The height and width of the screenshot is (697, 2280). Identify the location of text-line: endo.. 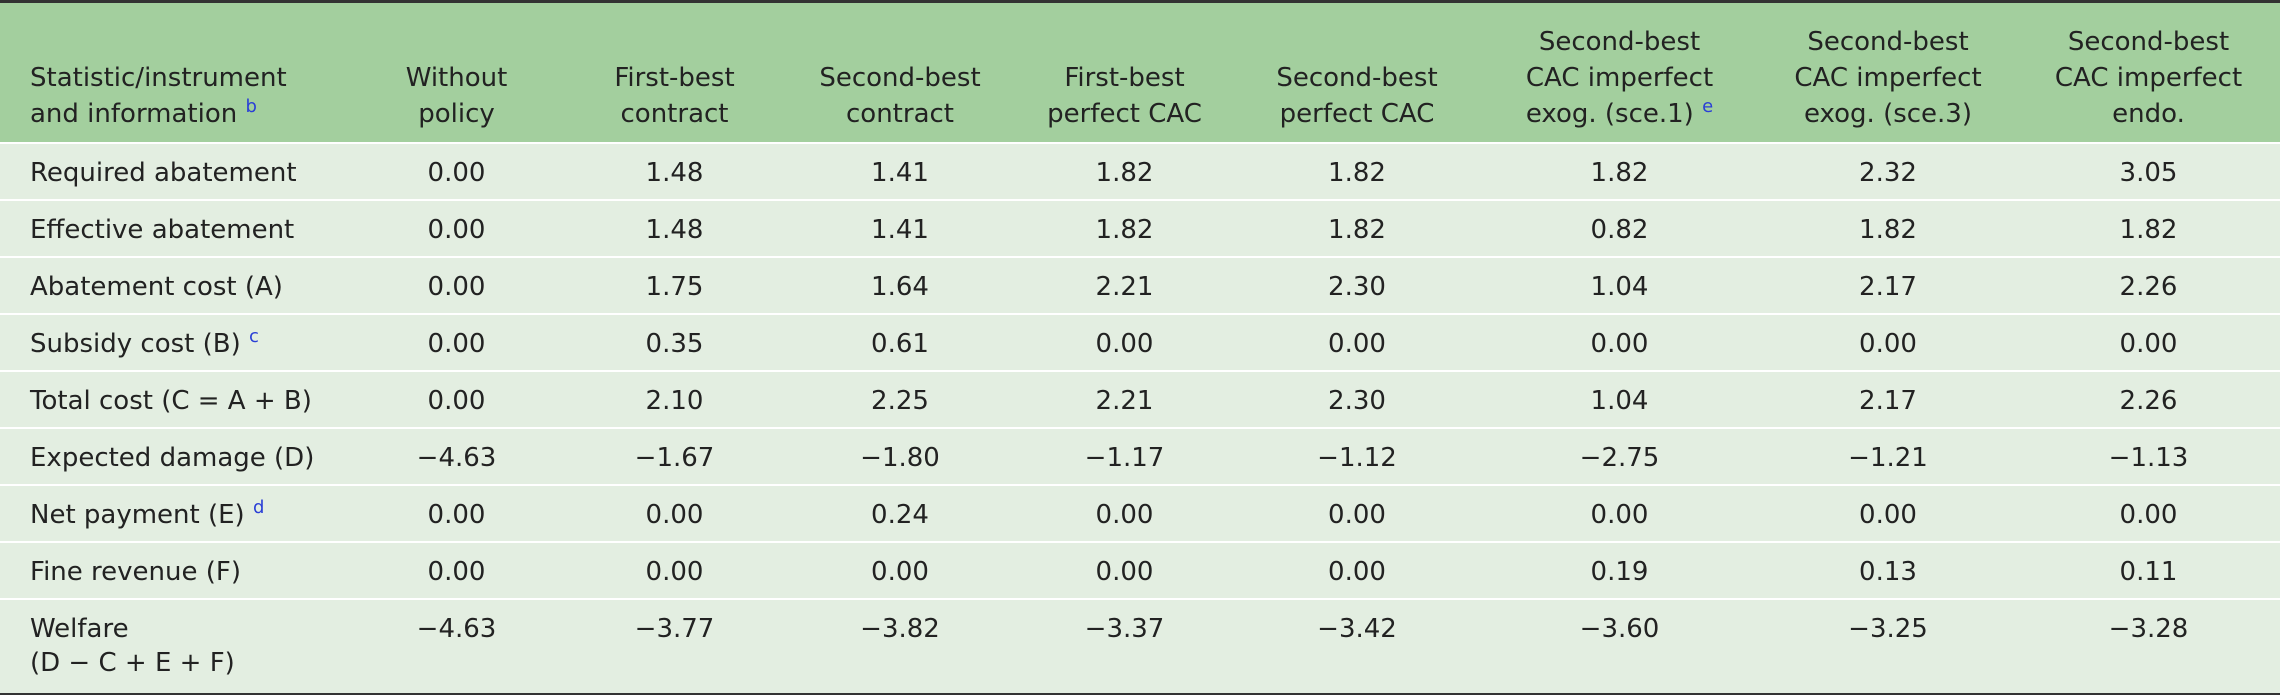
(2148, 113).